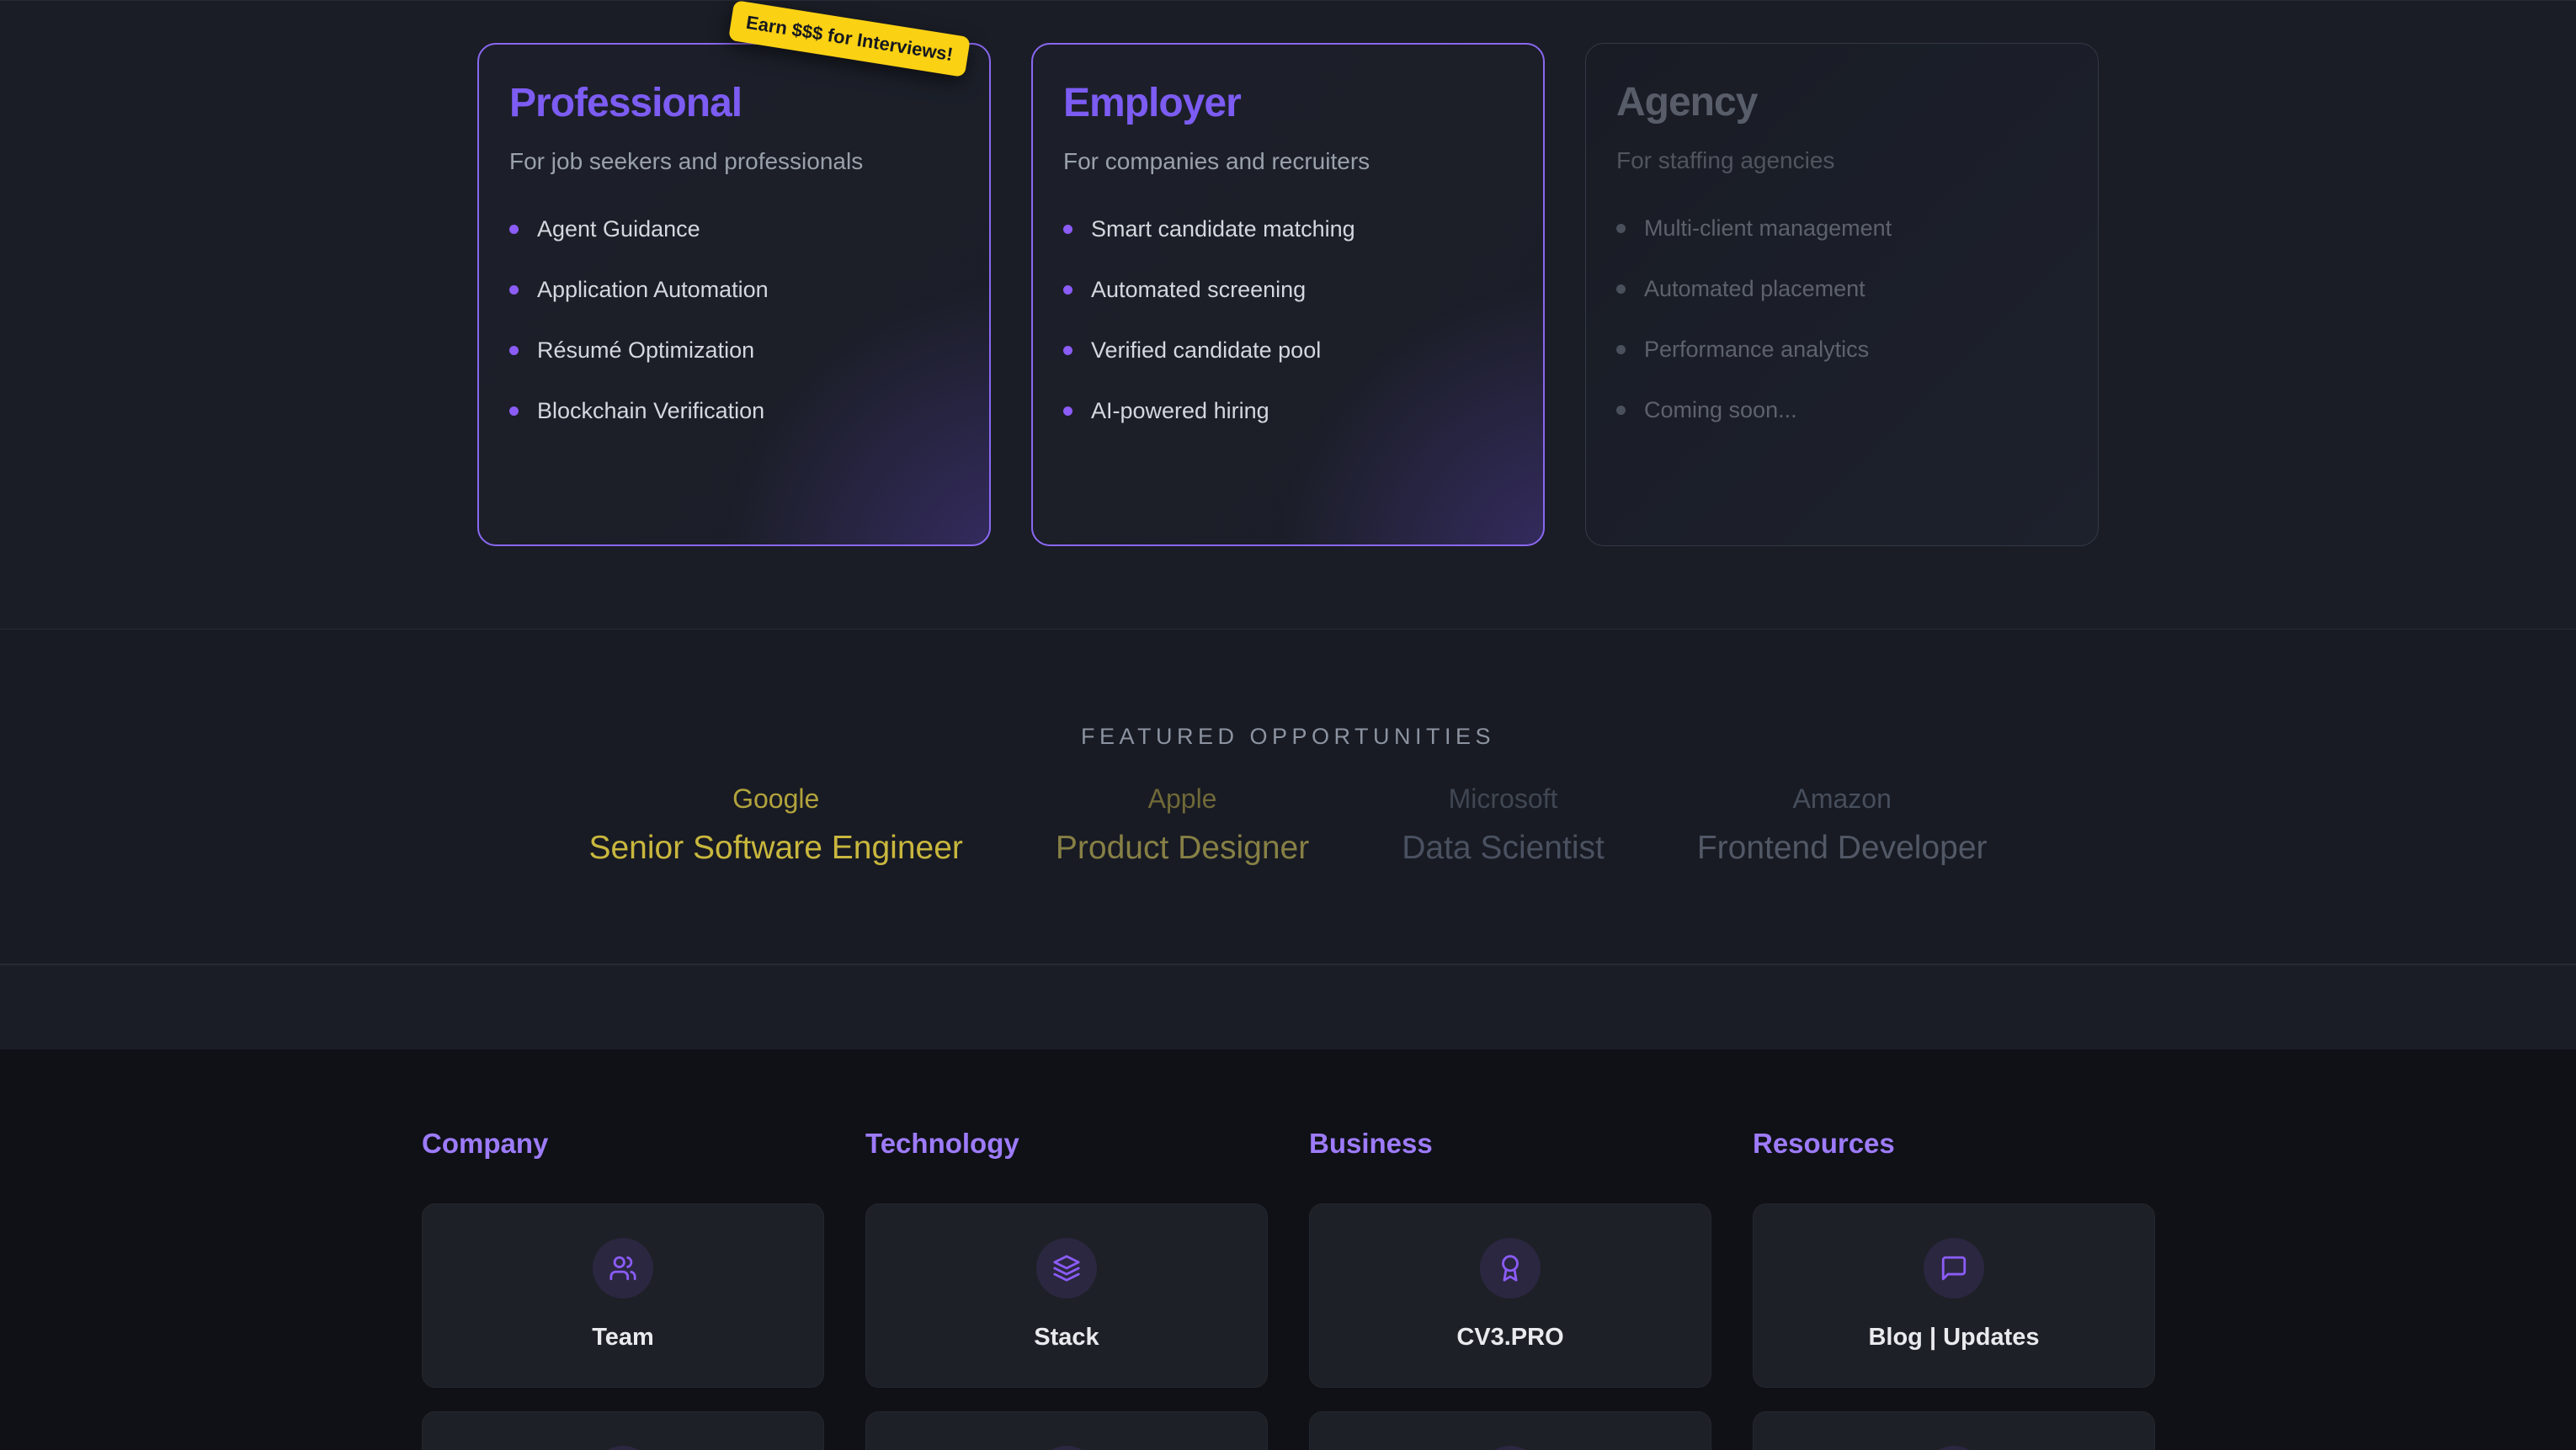 The image size is (2576, 1450). Describe the element at coordinates (1842, 848) in the screenshot. I see `job-role: Frontend Developer` at that location.